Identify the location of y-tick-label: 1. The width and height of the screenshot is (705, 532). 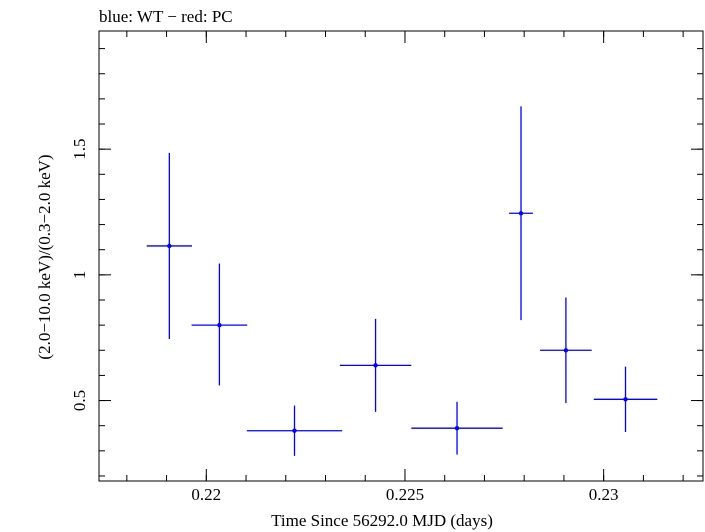
(79, 275).